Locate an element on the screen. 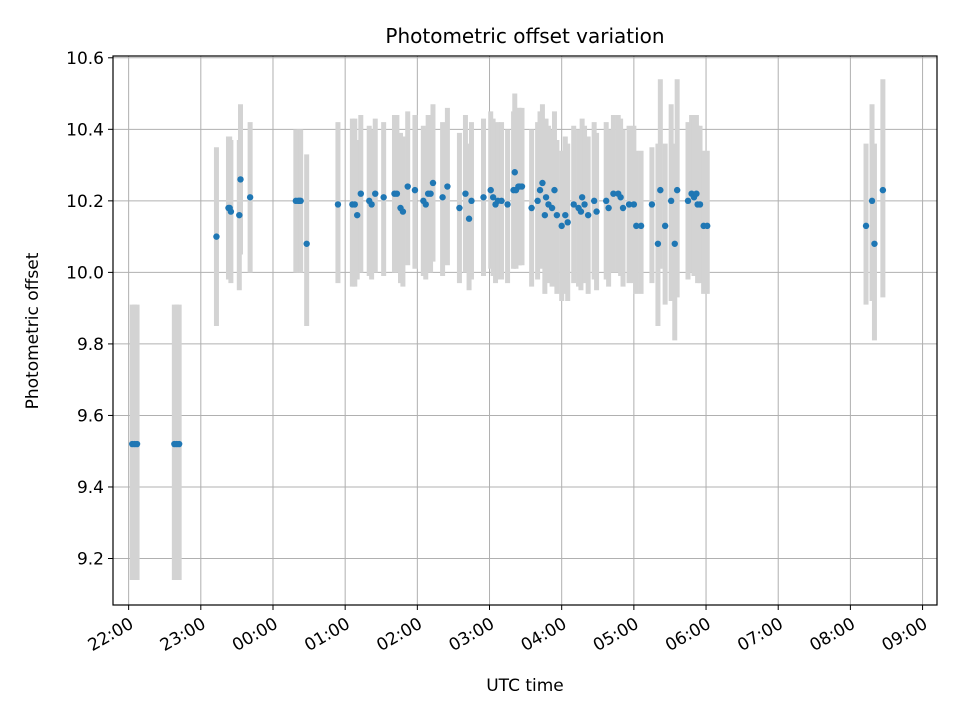 This screenshot has height=720, width=960. y-tick-label: 9.4 is located at coordinates (90, 488).